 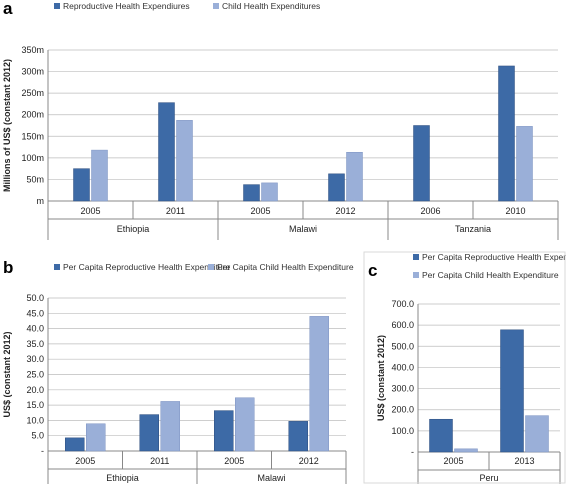 What do you see at coordinates (271, 6) in the screenshot?
I see `legend-label: Child Health Expenditures` at bounding box center [271, 6].